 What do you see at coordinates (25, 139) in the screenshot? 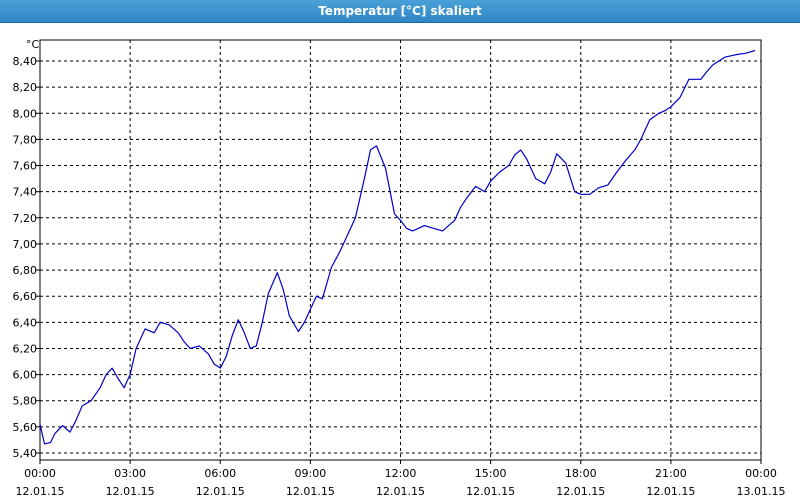
I see `y-tick-label: 7,80` at bounding box center [25, 139].